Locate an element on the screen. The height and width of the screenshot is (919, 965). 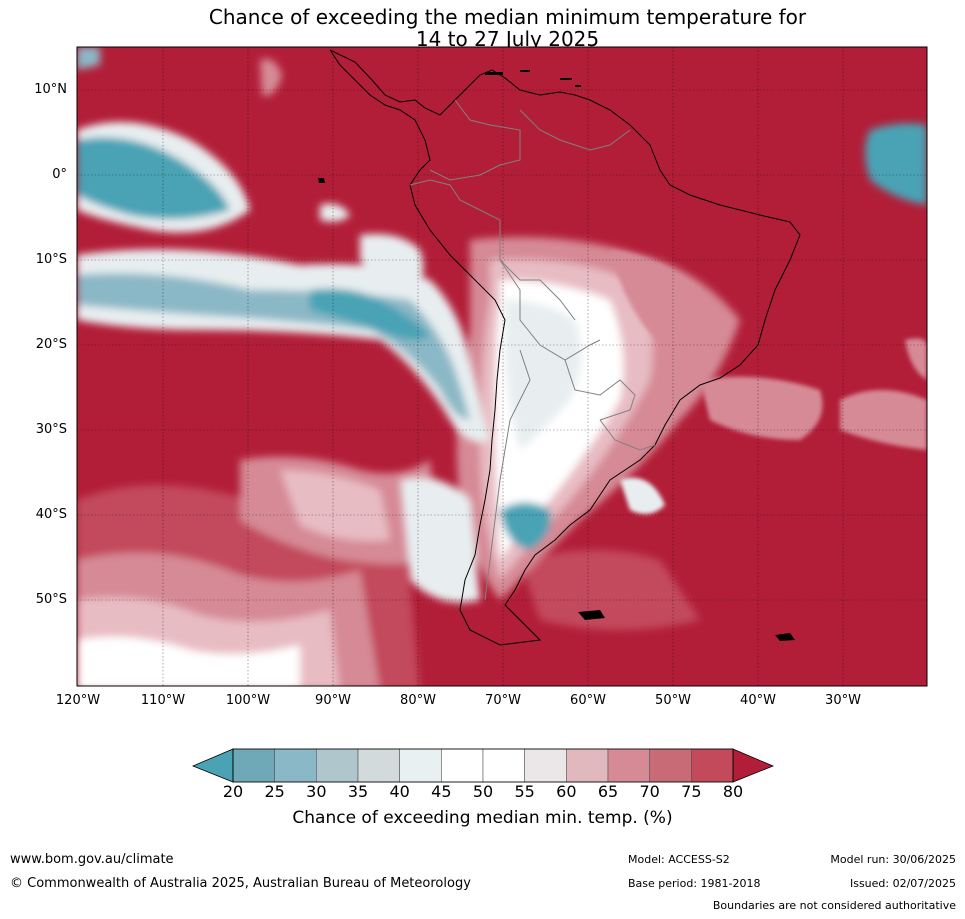
lon-label-50w: 50°W is located at coordinates (673, 700).